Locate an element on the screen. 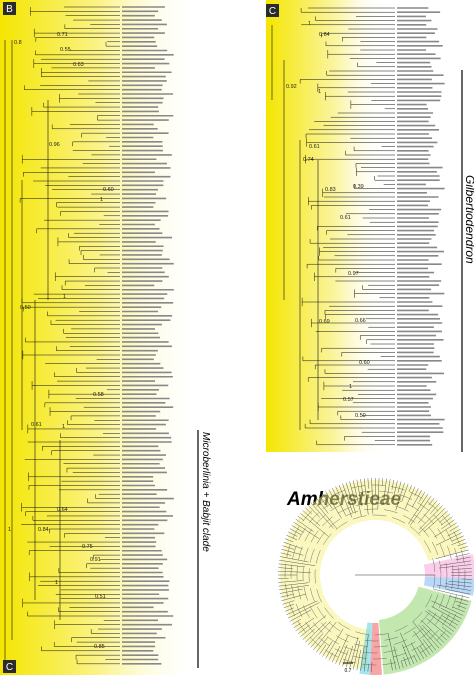  support-value: 0.8 is located at coordinates (18, 43).